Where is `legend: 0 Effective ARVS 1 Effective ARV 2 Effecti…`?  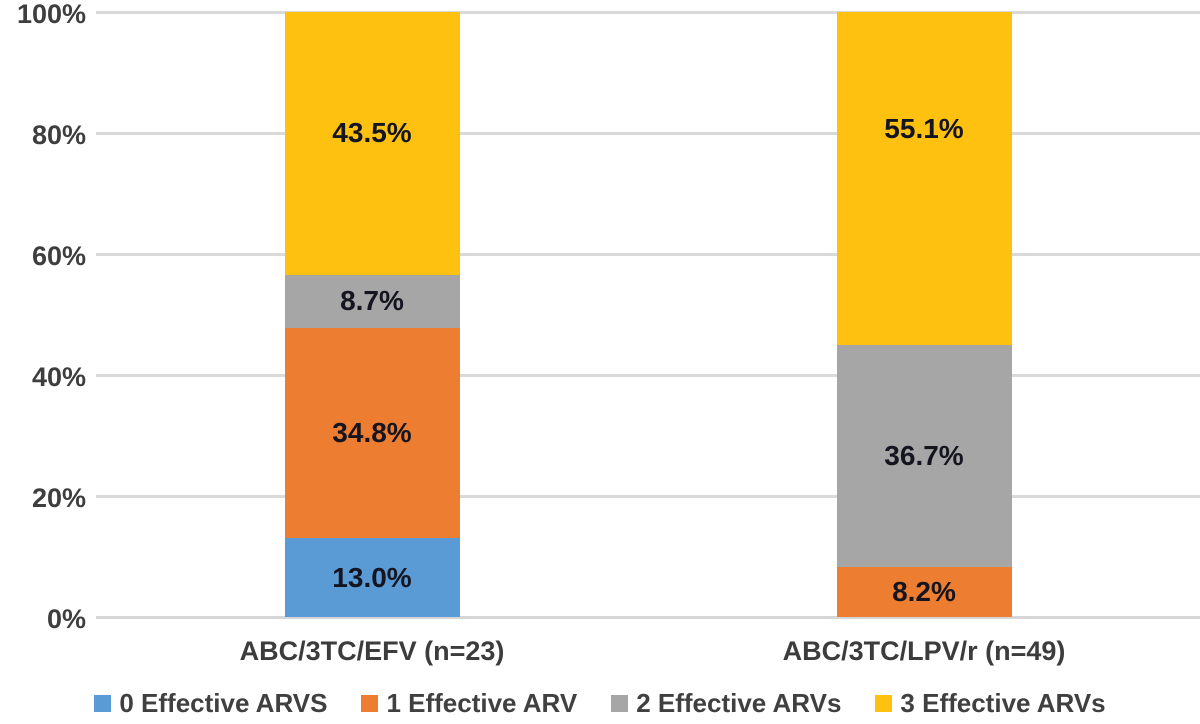
legend: 0 Effective ARVS 1 Effective ARV 2 Effecti… is located at coordinates (600, 703).